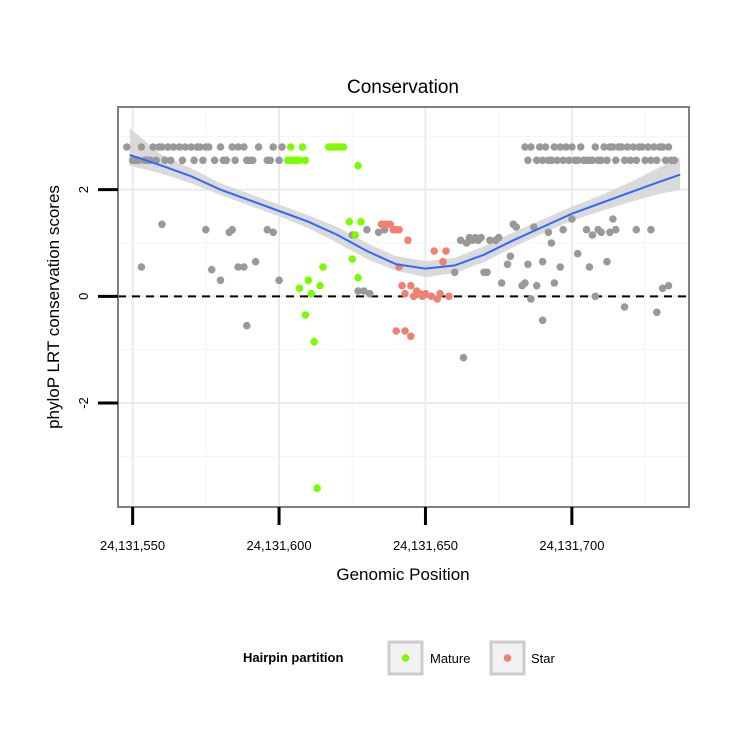 The image size is (750, 750). I want to click on x-tick-label: 24,131,650, so click(425, 545).